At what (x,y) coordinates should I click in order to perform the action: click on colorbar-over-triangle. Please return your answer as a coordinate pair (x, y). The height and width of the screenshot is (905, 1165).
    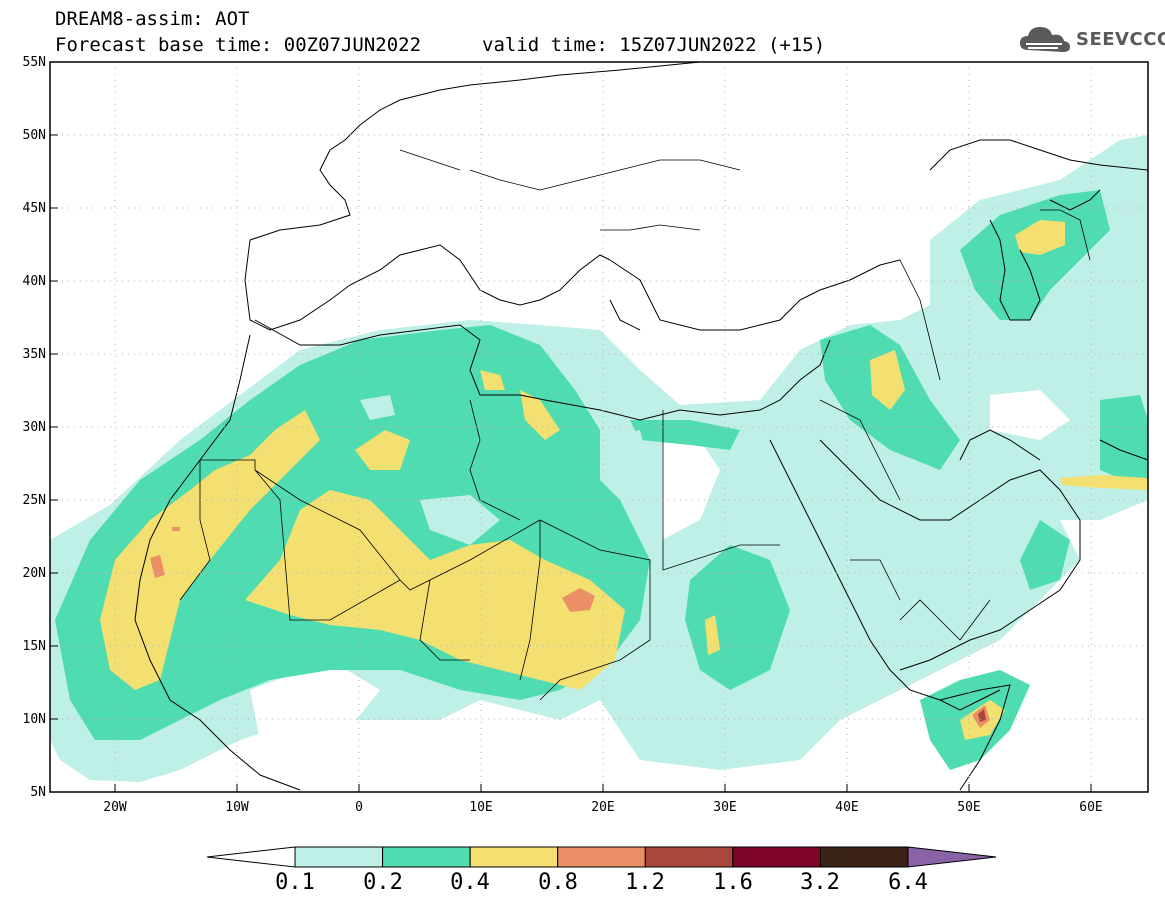
    Looking at the image, I should click on (952, 857).